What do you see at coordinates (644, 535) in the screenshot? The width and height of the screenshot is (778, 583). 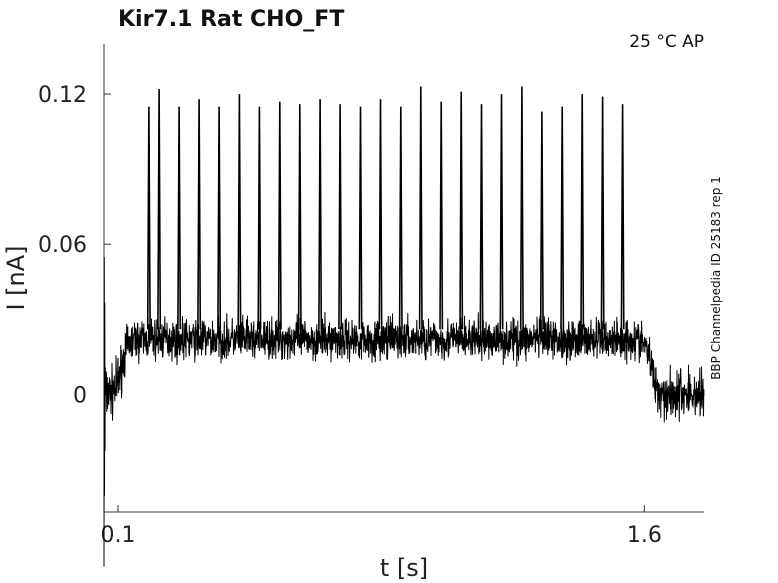 I see `x-tick-label: 1.6` at bounding box center [644, 535].